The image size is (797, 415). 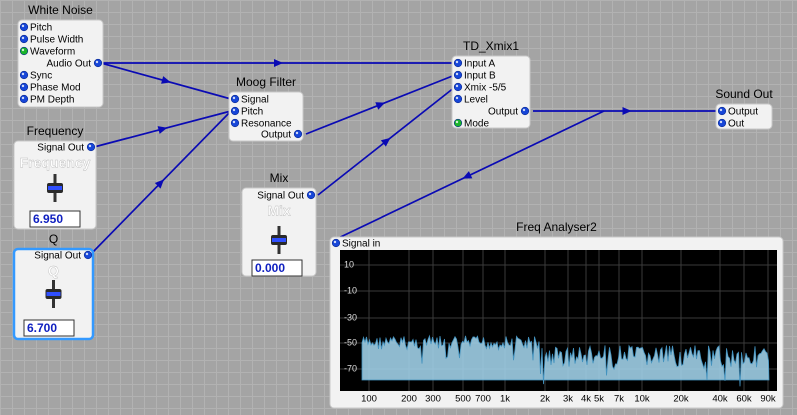 I want to click on value-text: 6.950, so click(x=48, y=219).